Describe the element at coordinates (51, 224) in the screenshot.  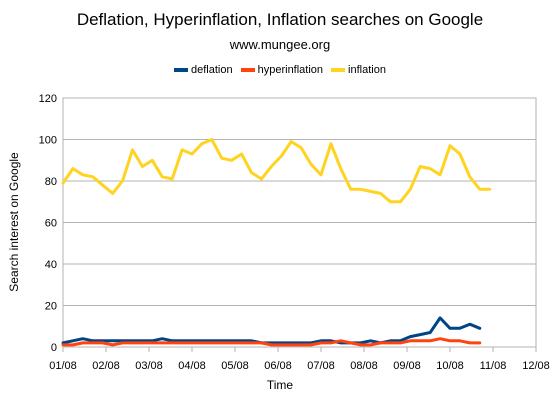
I see `y-tick-label: 60` at that location.